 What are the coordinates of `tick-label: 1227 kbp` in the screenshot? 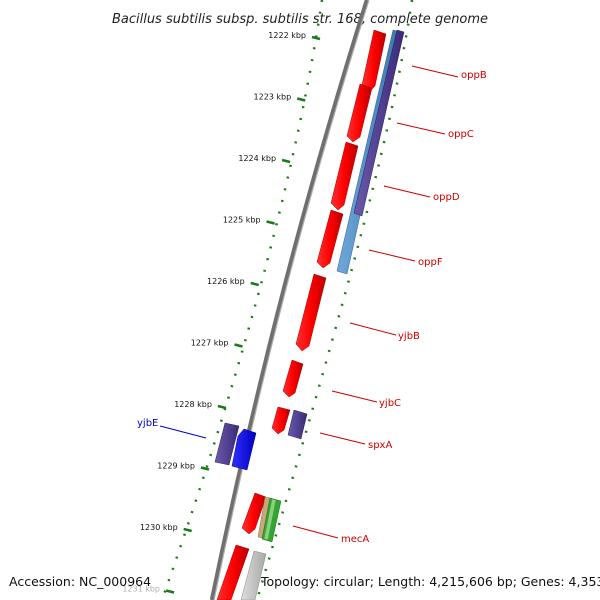 It's located at (210, 343).